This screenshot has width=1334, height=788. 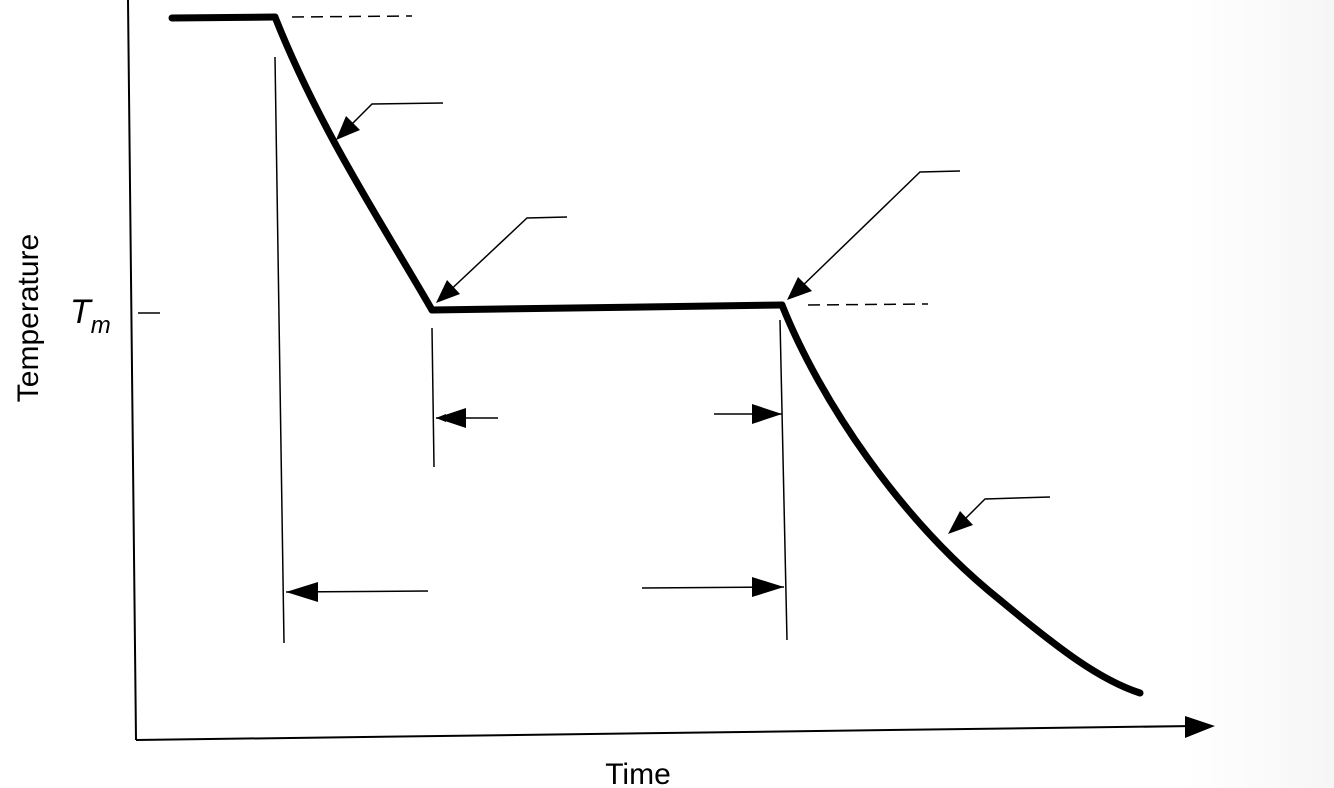 I want to click on interval-arrowhead-total-right, so click(x=768, y=587).